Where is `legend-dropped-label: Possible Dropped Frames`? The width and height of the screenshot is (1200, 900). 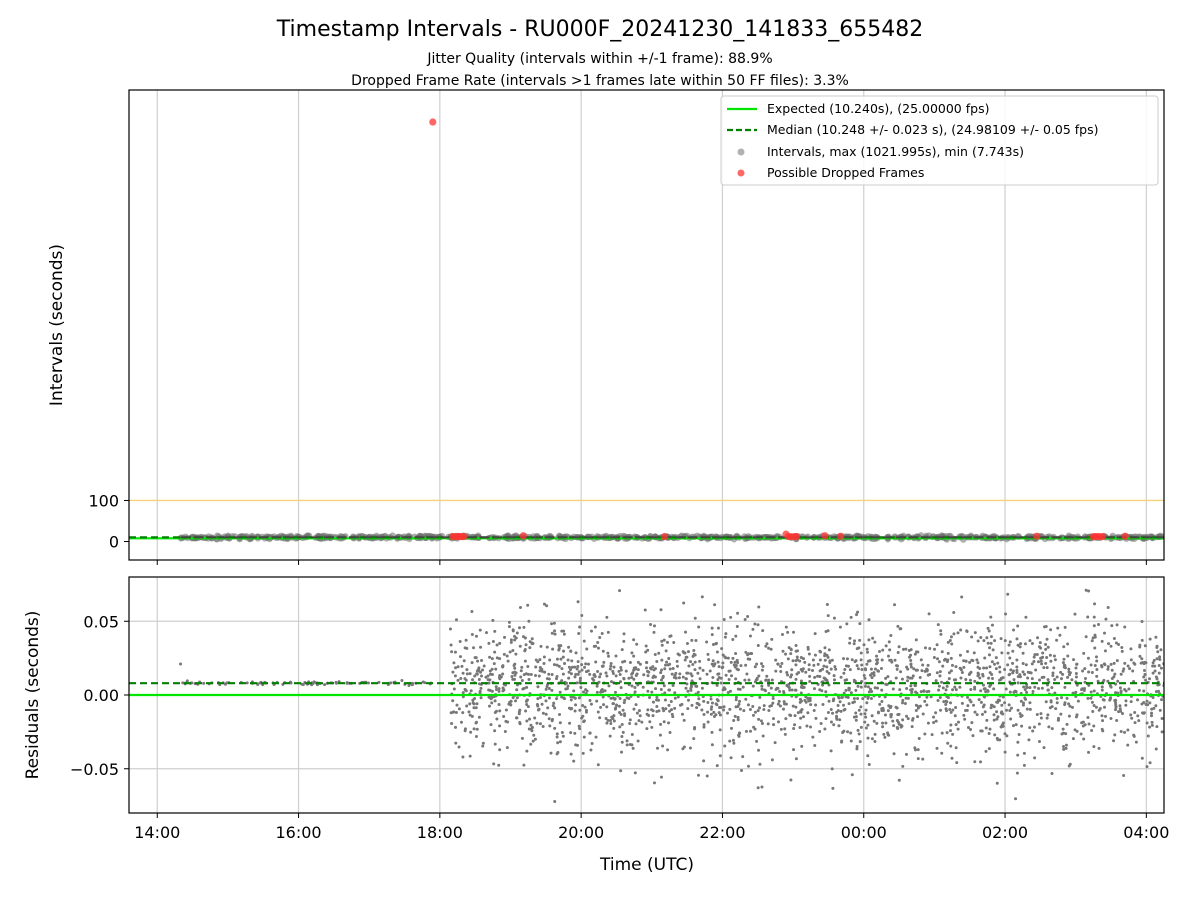
legend-dropped-label: Possible Dropped Frames is located at coordinates (845, 172).